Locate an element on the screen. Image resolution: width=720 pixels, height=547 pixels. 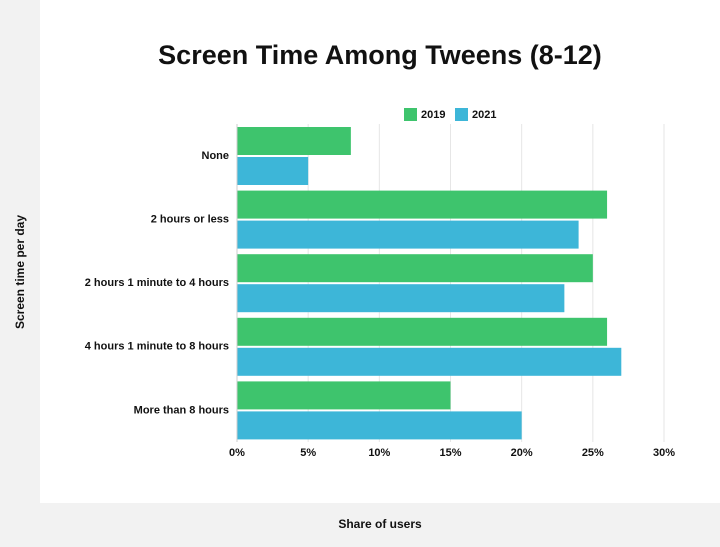
y-tick-label: 2 hours or less is located at coordinates (190, 220).